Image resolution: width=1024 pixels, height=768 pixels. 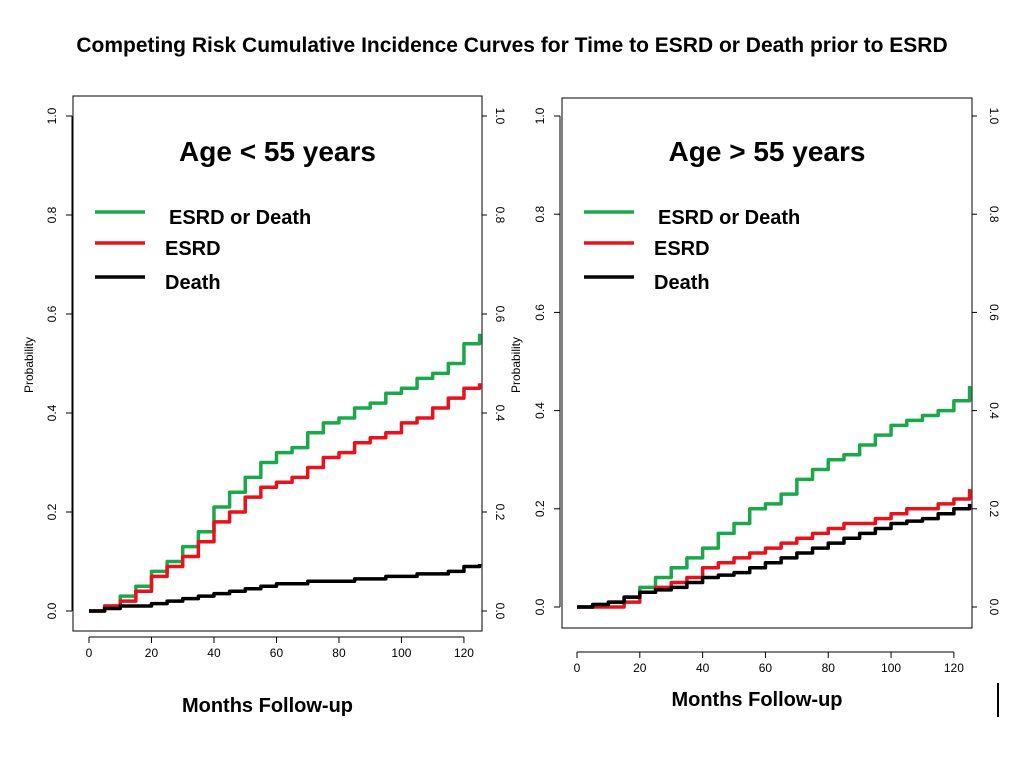 I want to click on divider-line, so click(x=998, y=700).